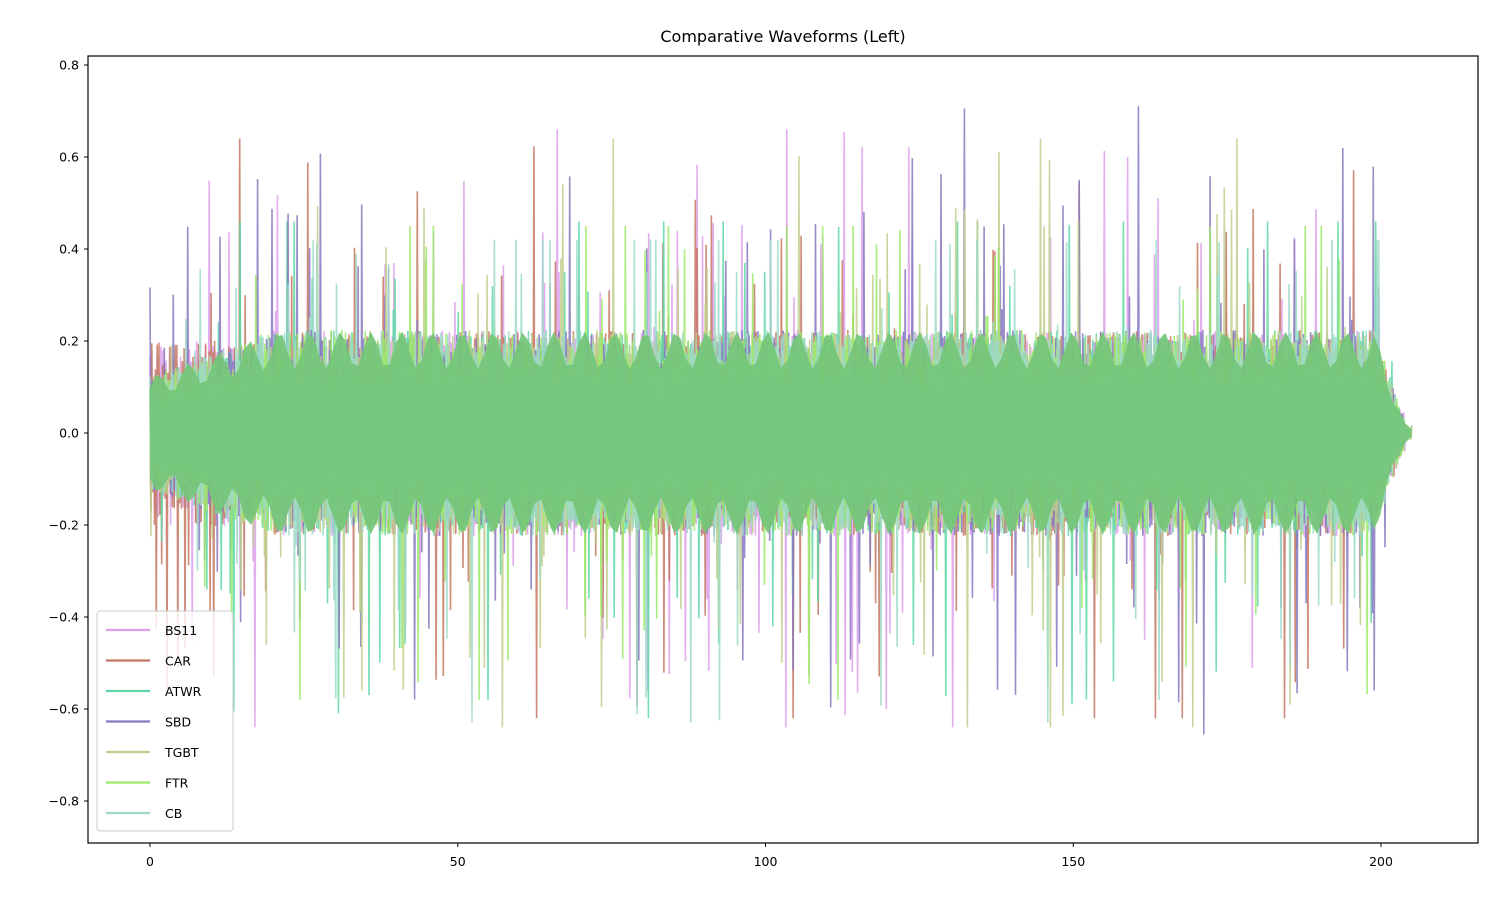 The height and width of the screenshot is (900, 1500). What do you see at coordinates (173, 813) in the screenshot?
I see `legend-label-cb: CB` at bounding box center [173, 813].